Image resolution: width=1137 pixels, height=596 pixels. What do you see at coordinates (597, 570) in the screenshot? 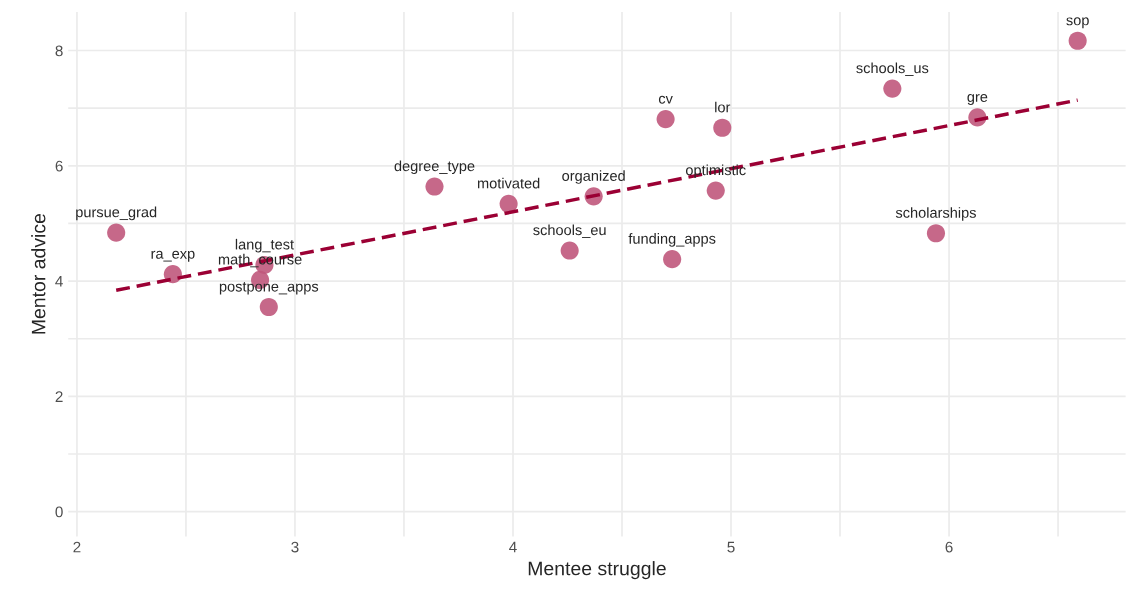
I see `x-axis-title: Mentee struggle` at bounding box center [597, 570].